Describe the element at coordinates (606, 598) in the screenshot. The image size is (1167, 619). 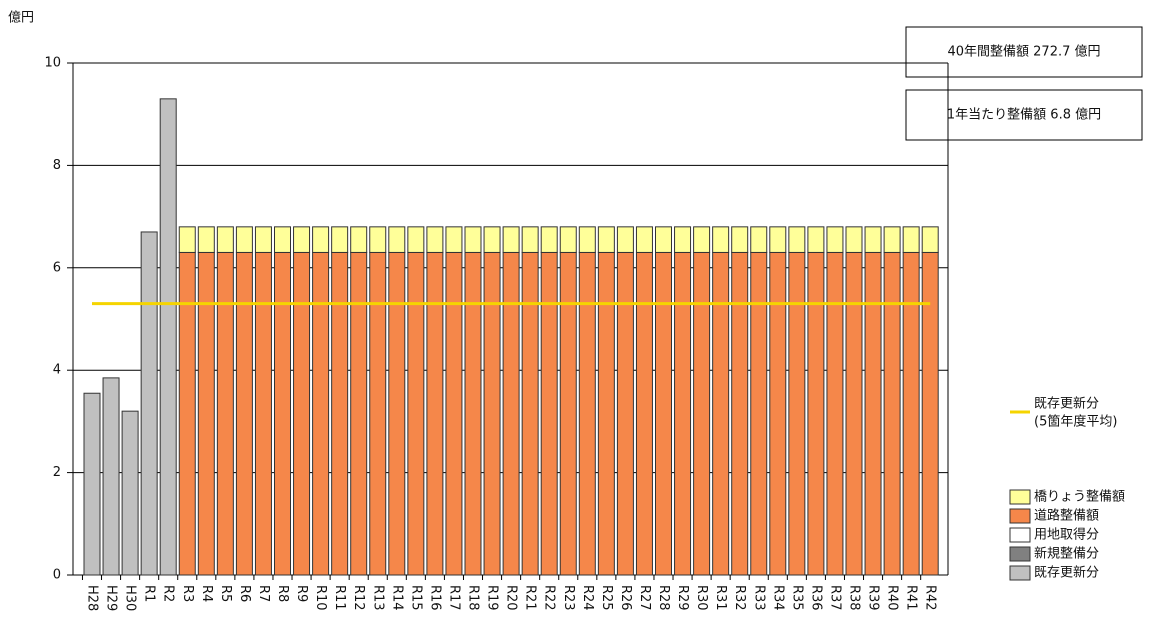
I see `x-tick-label: R25` at that location.